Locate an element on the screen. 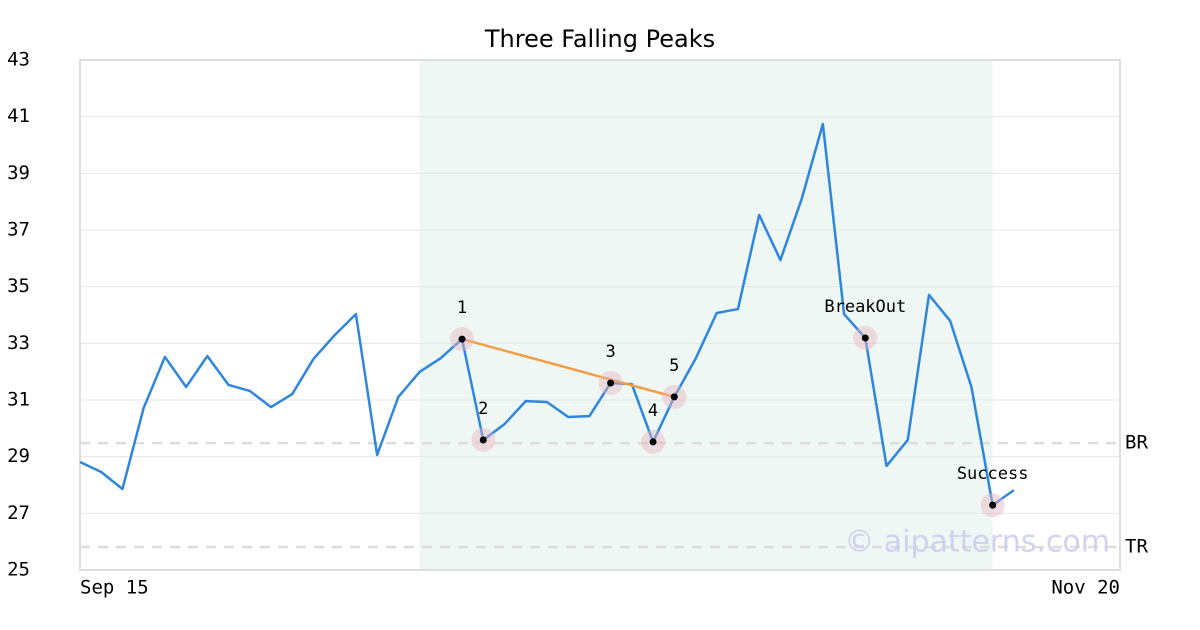  annotation-label: Success is located at coordinates (993, 474).